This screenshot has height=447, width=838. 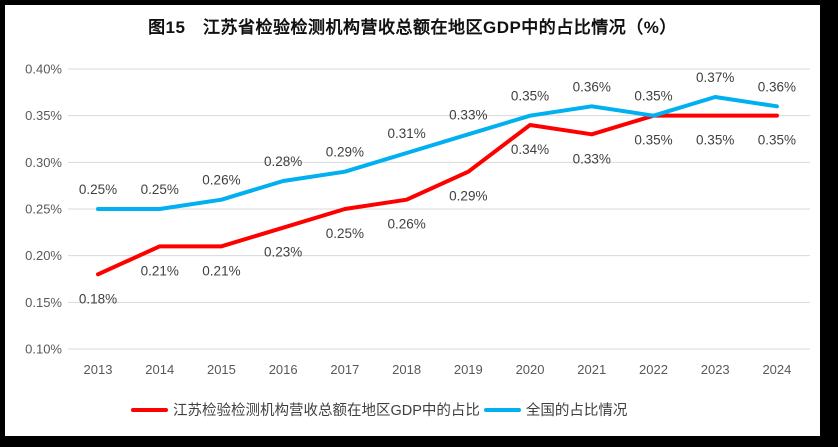 What do you see at coordinates (149, 409) in the screenshot?
I see `legend-red-line-swatch` at bounding box center [149, 409].